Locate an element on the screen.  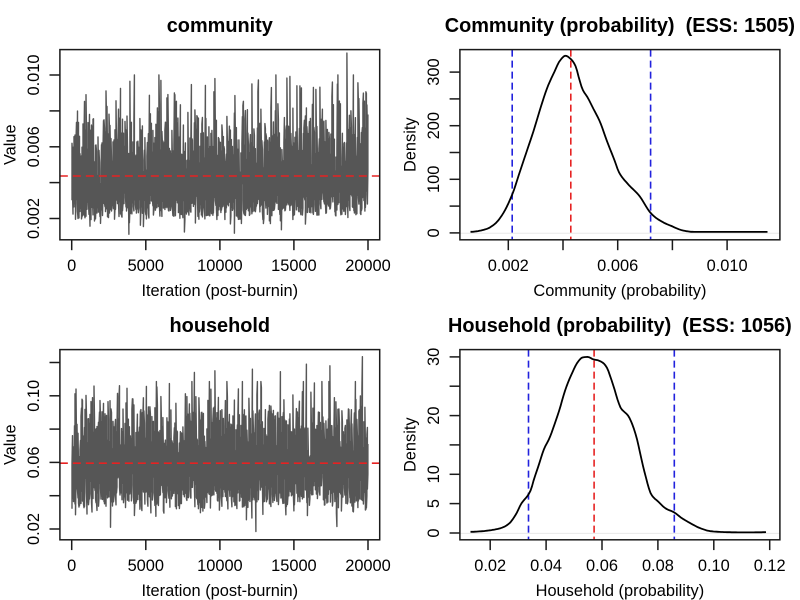
svg-text: 5 is located at coordinates (434, 503).